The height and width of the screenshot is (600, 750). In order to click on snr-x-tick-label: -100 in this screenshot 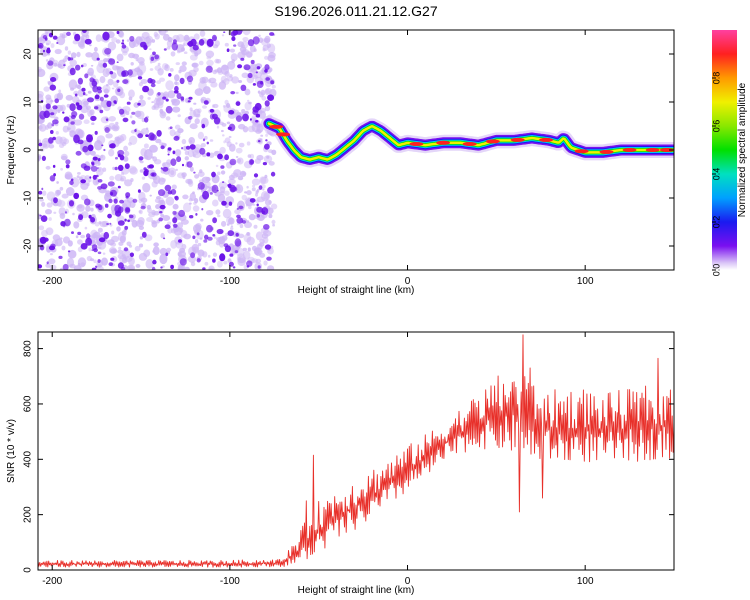, I will do `click(230, 581)`.